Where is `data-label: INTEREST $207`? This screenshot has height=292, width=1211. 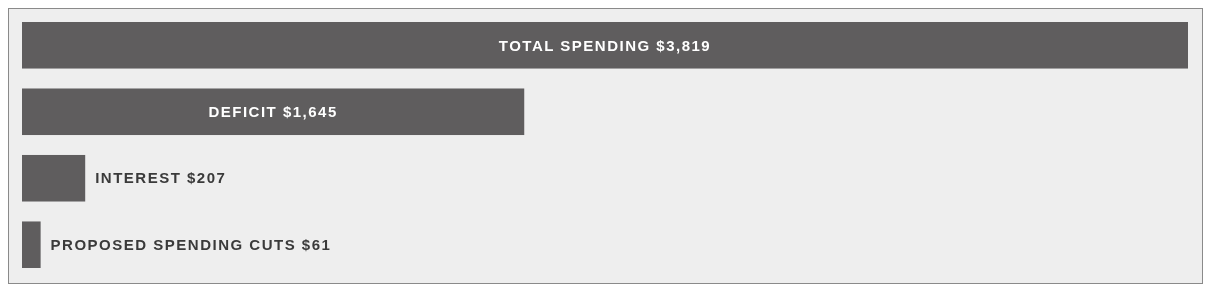
data-label: INTEREST $207 is located at coordinates (161, 178).